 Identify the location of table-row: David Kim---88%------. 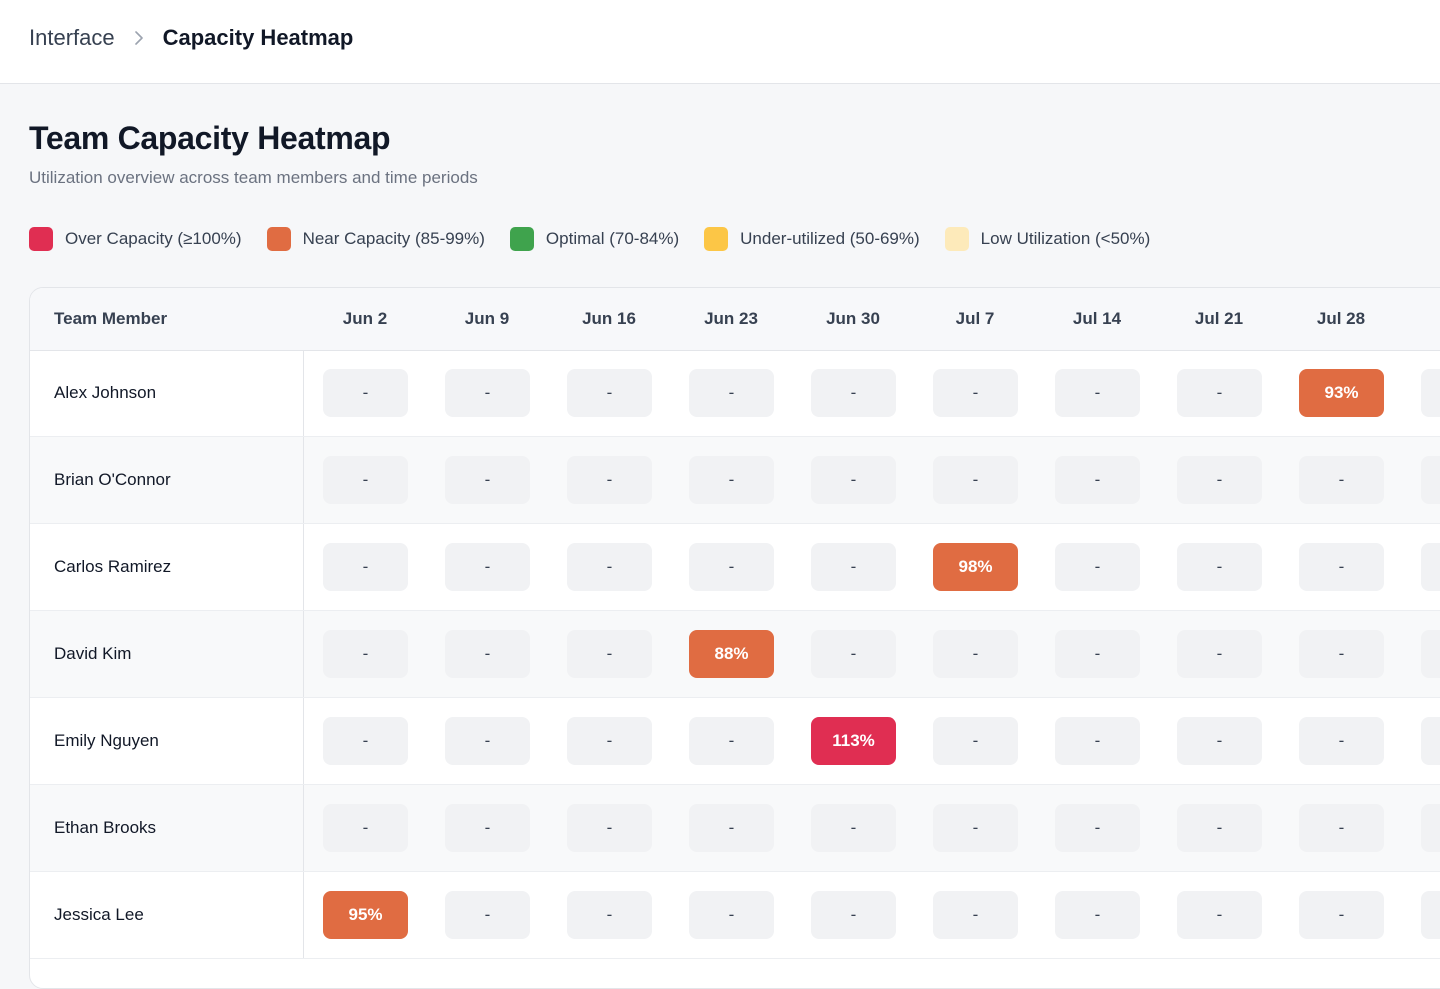
(735, 654).